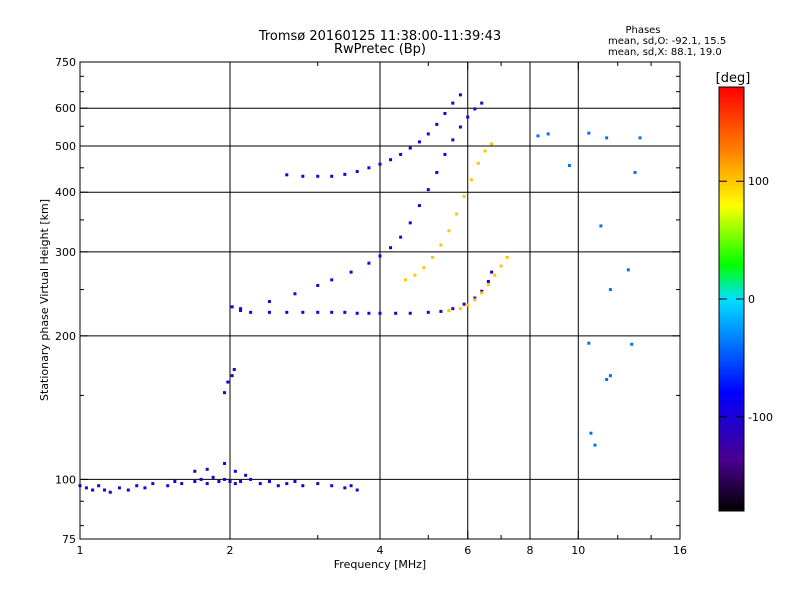 The image size is (800, 600). Describe the element at coordinates (380, 564) in the screenshot. I see `x-axis-label: Frequency [MHz]` at that location.